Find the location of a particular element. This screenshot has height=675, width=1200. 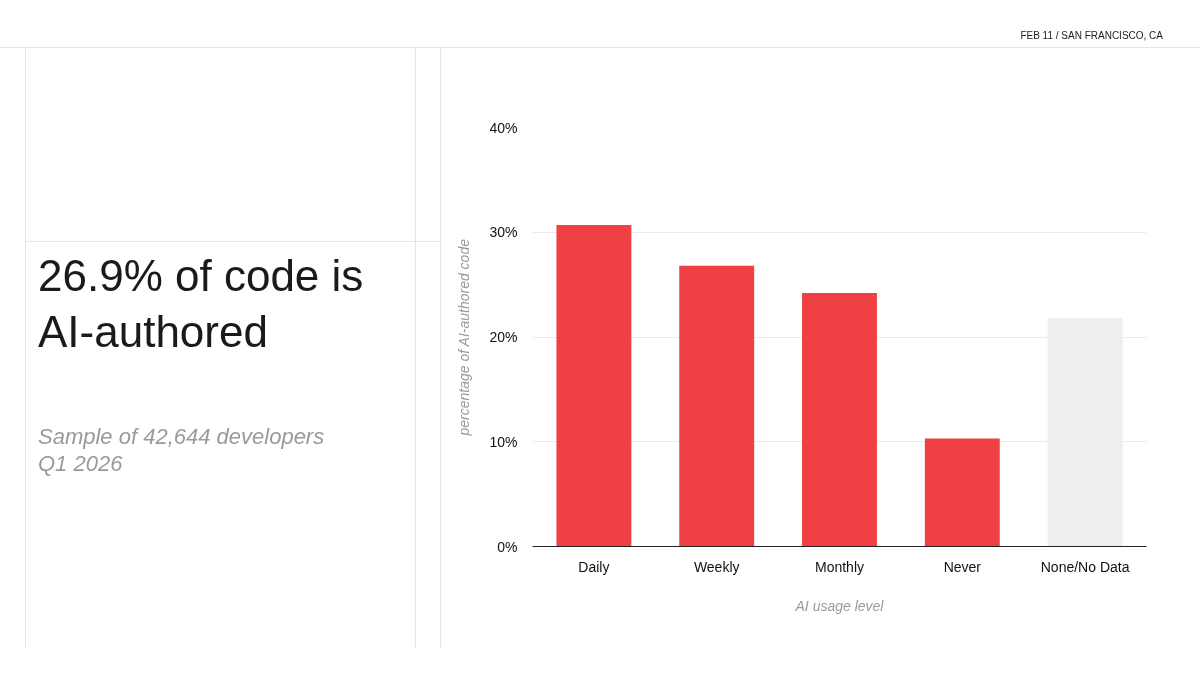

text: 26.9% of code is AI-authored is located at coordinates (201, 304).